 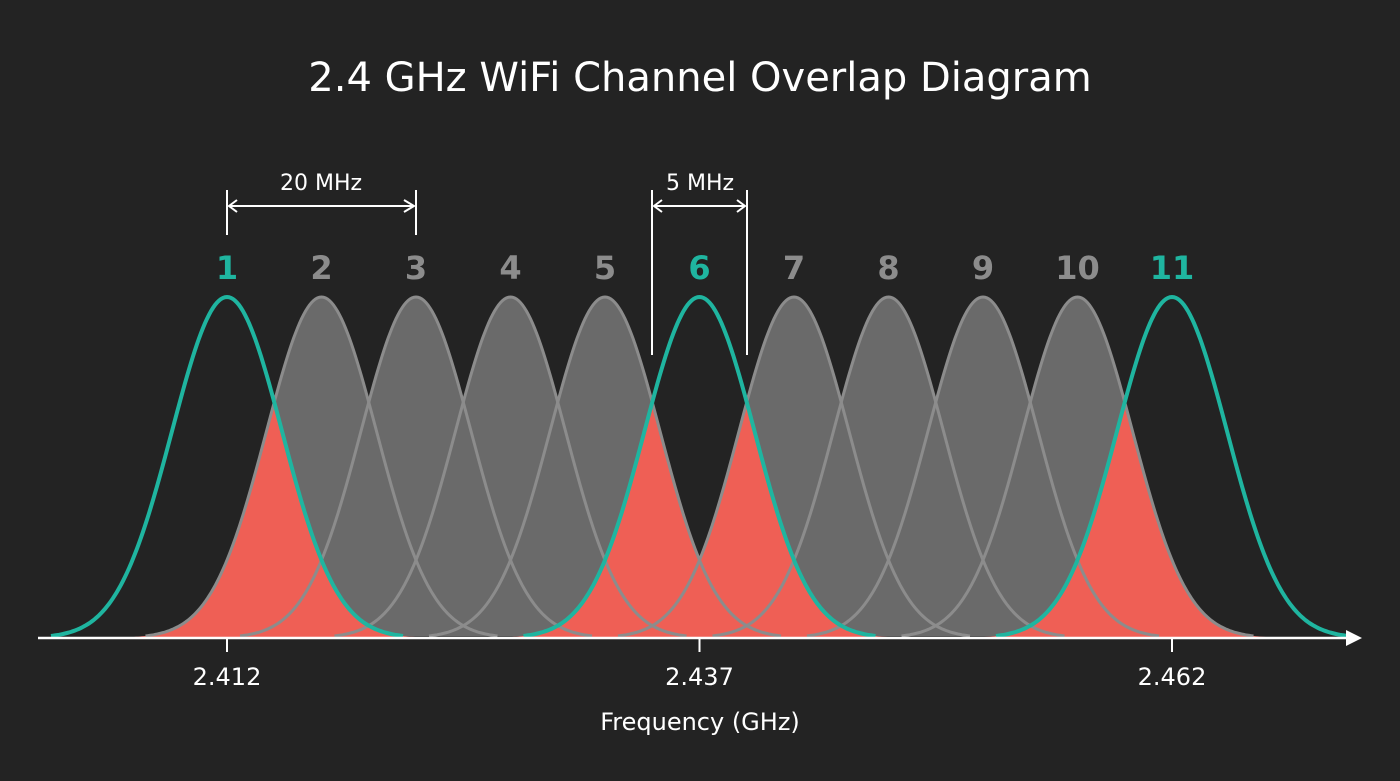 I want to click on channel-label: 11, so click(x=1172, y=268).